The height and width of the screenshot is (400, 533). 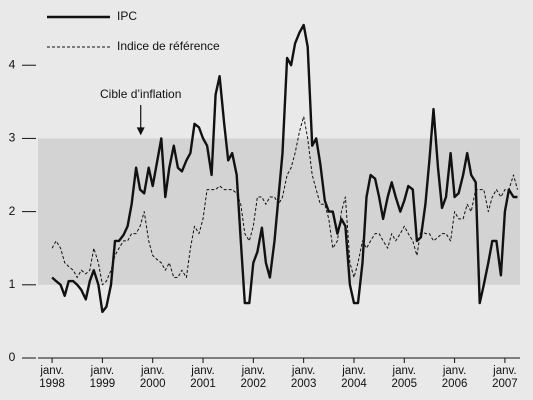 I want to click on x-tick-label: janv. 2003, so click(x=303, y=377).